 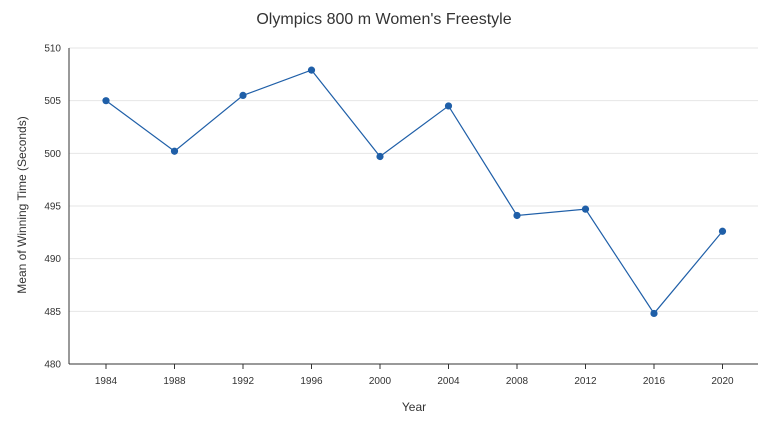 I want to click on x-tick-label: 1996, so click(x=311, y=381).